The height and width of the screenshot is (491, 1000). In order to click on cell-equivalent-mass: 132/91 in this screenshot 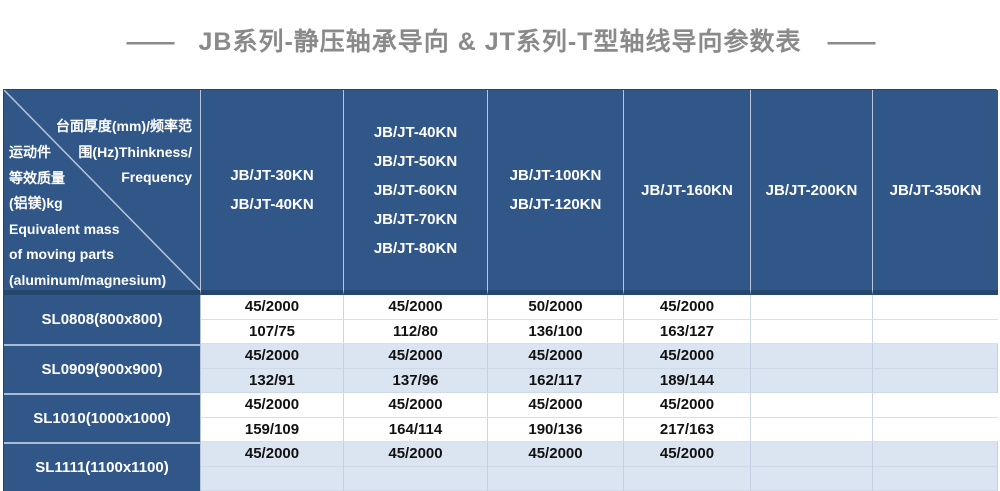, I will do `click(272, 381)`.